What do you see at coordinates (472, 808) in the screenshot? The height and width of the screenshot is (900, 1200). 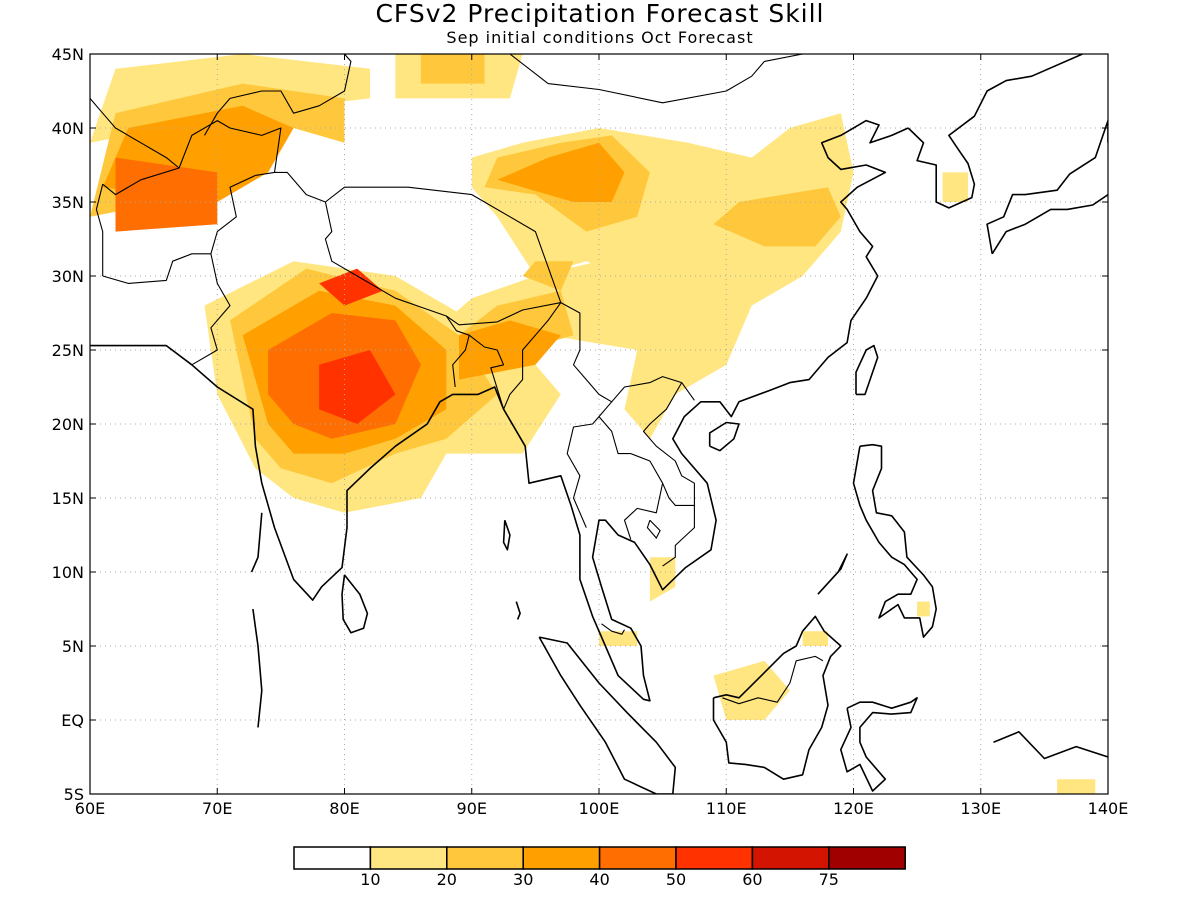 I see `lon-label: 90E` at bounding box center [472, 808].